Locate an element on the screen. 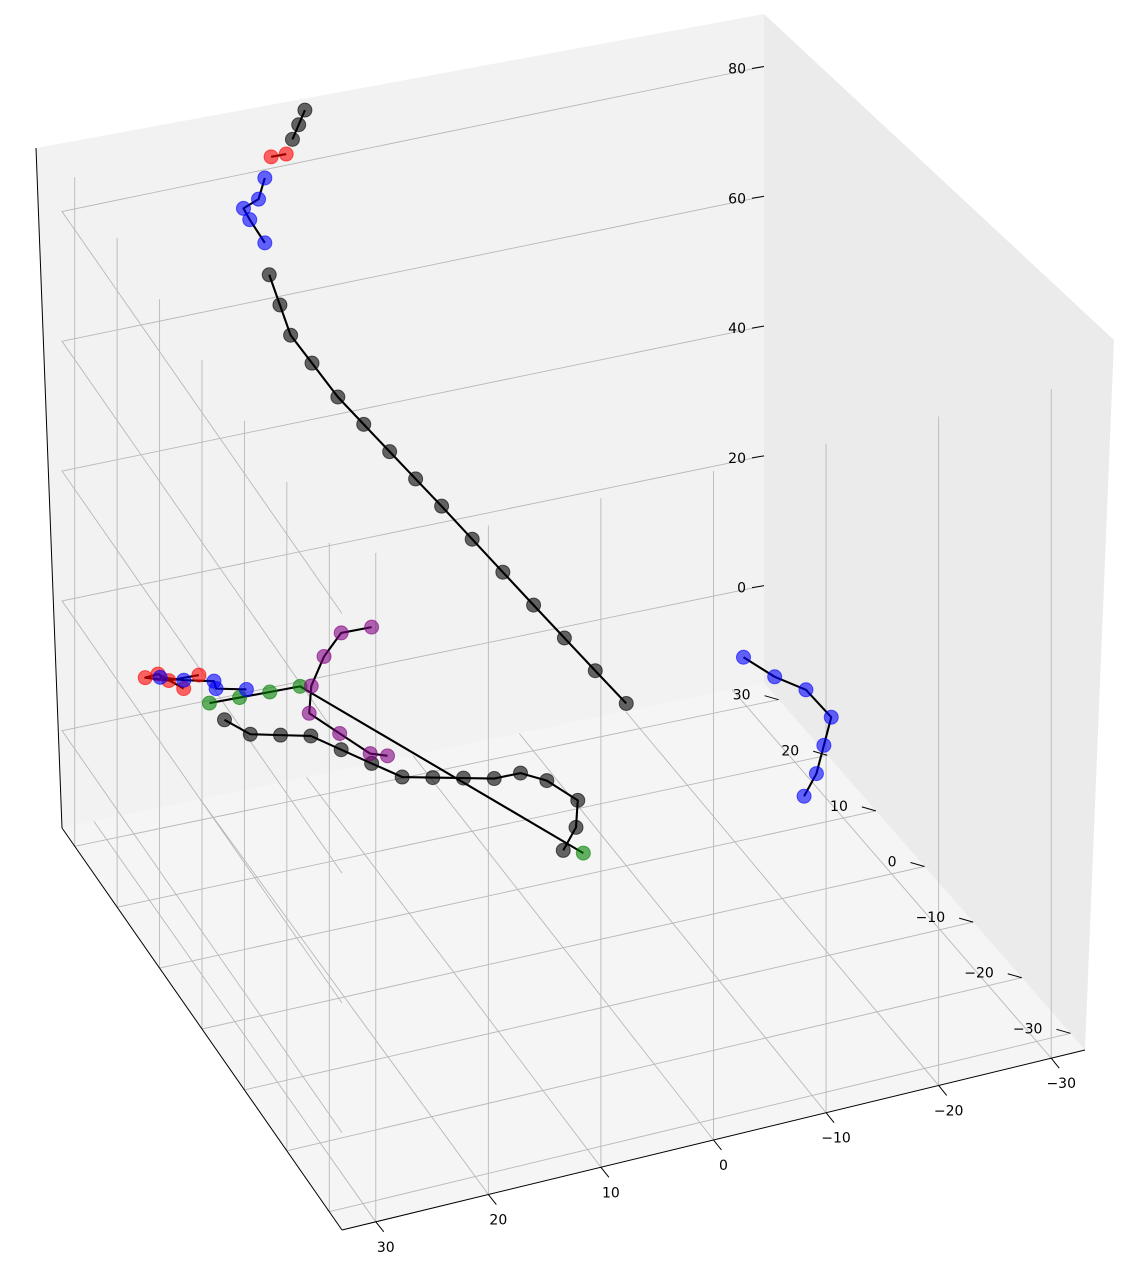  y-tick-label: −10 is located at coordinates (931, 918).